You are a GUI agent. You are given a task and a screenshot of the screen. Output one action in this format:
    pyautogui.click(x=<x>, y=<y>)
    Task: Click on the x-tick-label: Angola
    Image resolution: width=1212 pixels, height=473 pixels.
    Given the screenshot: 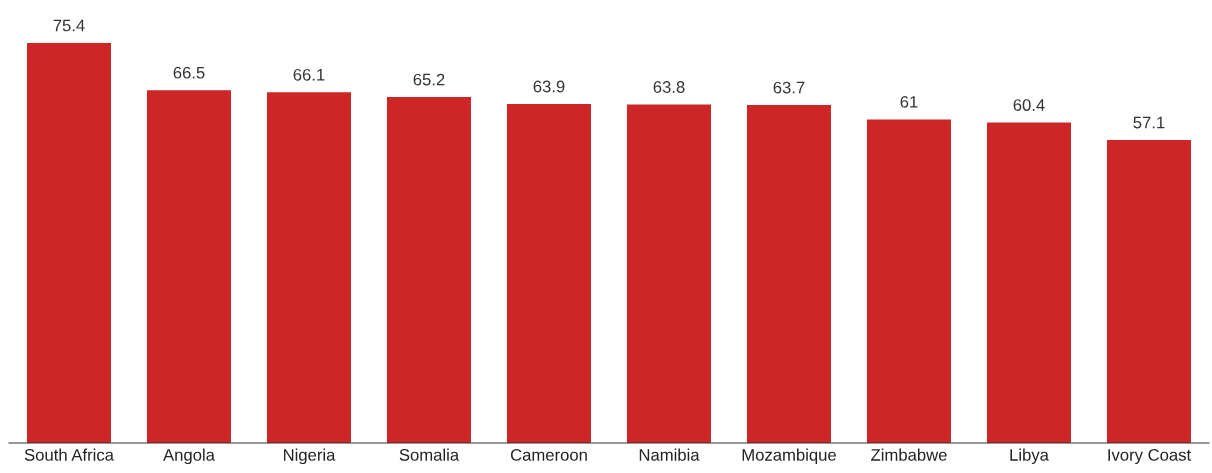 What is the action you would take?
    pyautogui.click(x=189, y=456)
    